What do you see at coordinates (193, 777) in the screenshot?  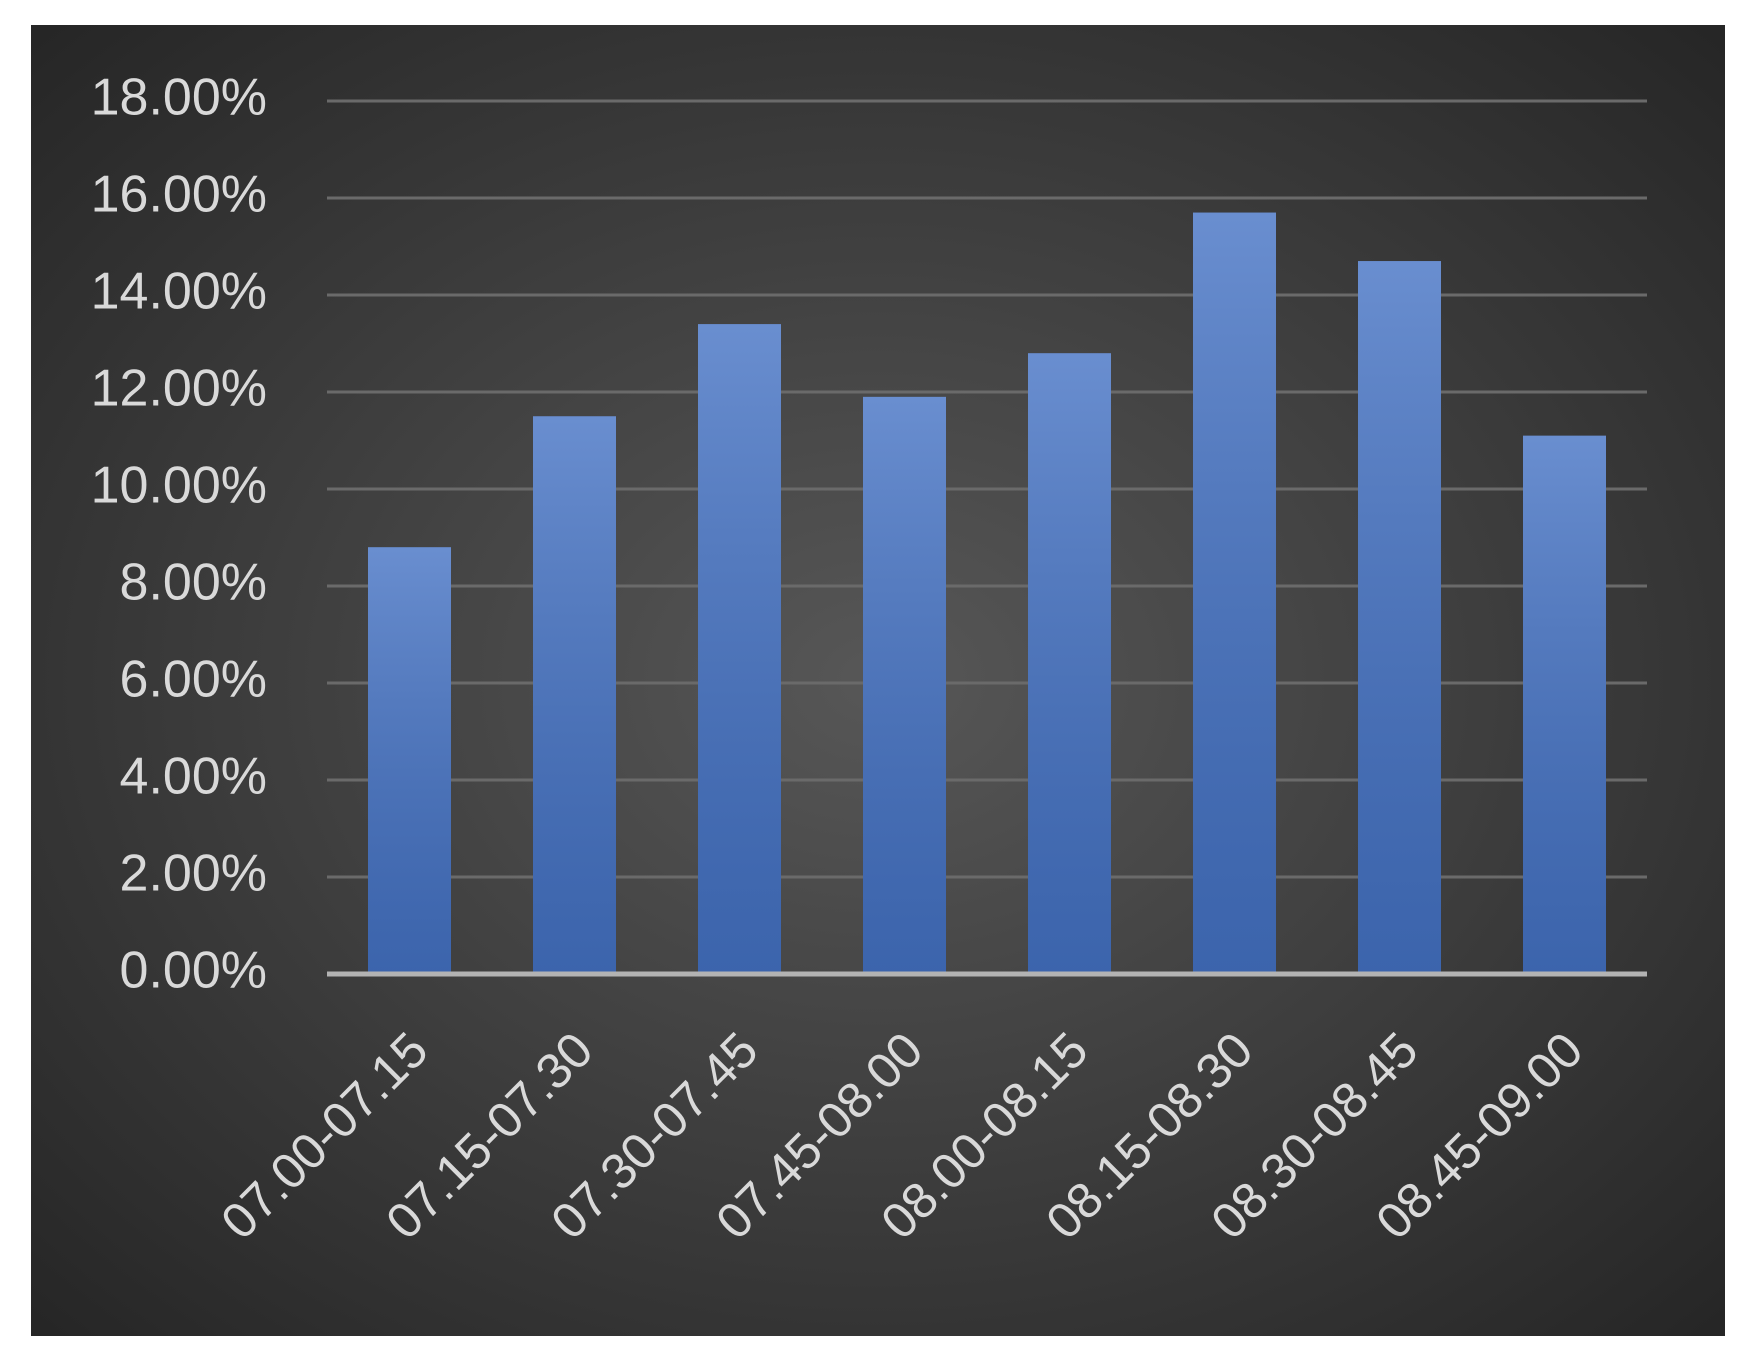 I see `y-tick-label: 4.00%` at bounding box center [193, 777].